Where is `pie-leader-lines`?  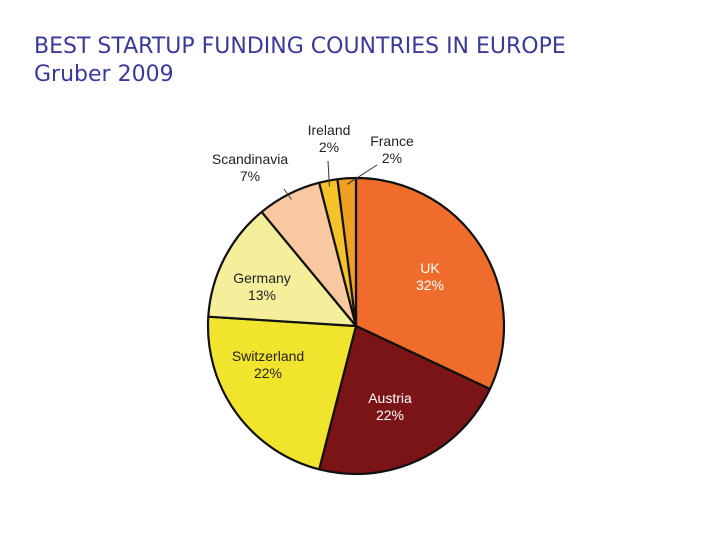
pie-leader-lines is located at coordinates (330, 180).